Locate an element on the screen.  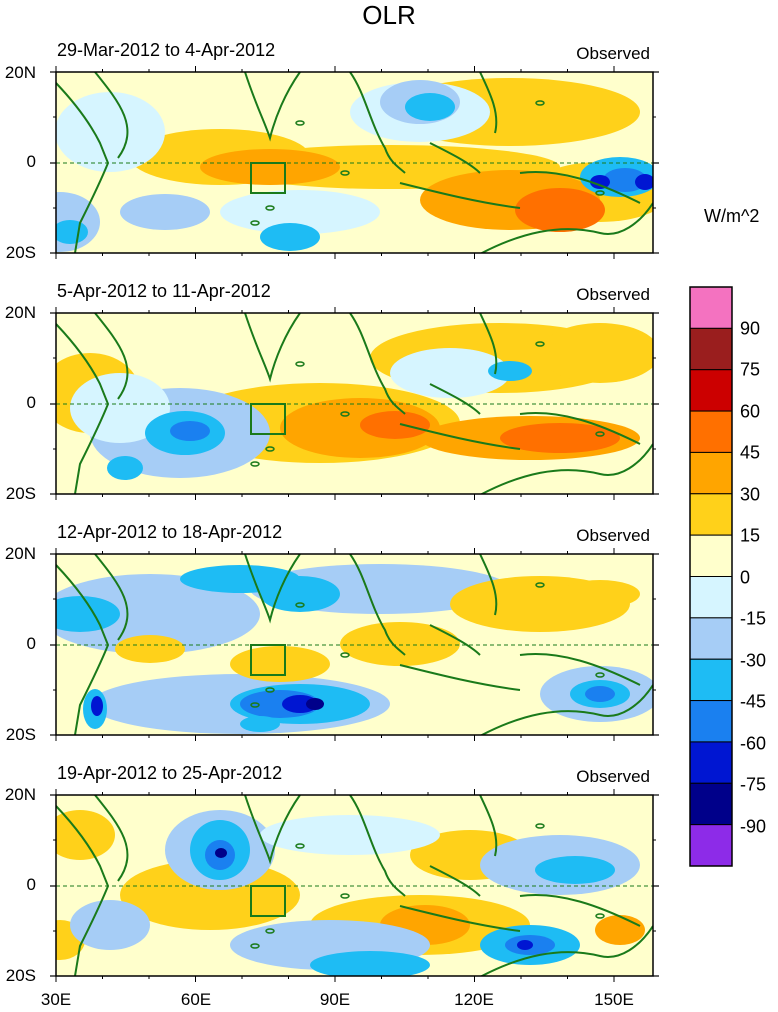
panel-1-lat-20s: 20S is located at coordinates (20, 252).